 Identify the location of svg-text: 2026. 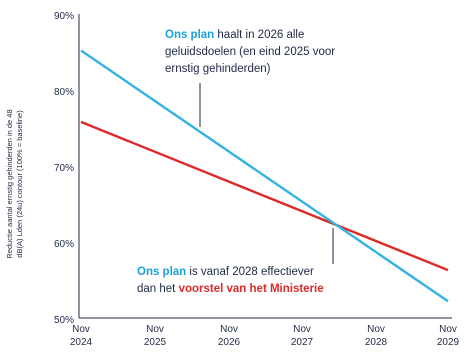
(229, 342).